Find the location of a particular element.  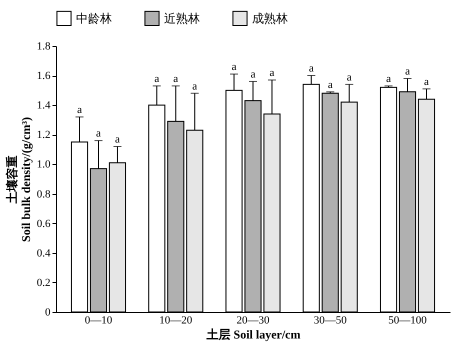

y-tick-label: 1.4 is located at coordinates (43, 106).